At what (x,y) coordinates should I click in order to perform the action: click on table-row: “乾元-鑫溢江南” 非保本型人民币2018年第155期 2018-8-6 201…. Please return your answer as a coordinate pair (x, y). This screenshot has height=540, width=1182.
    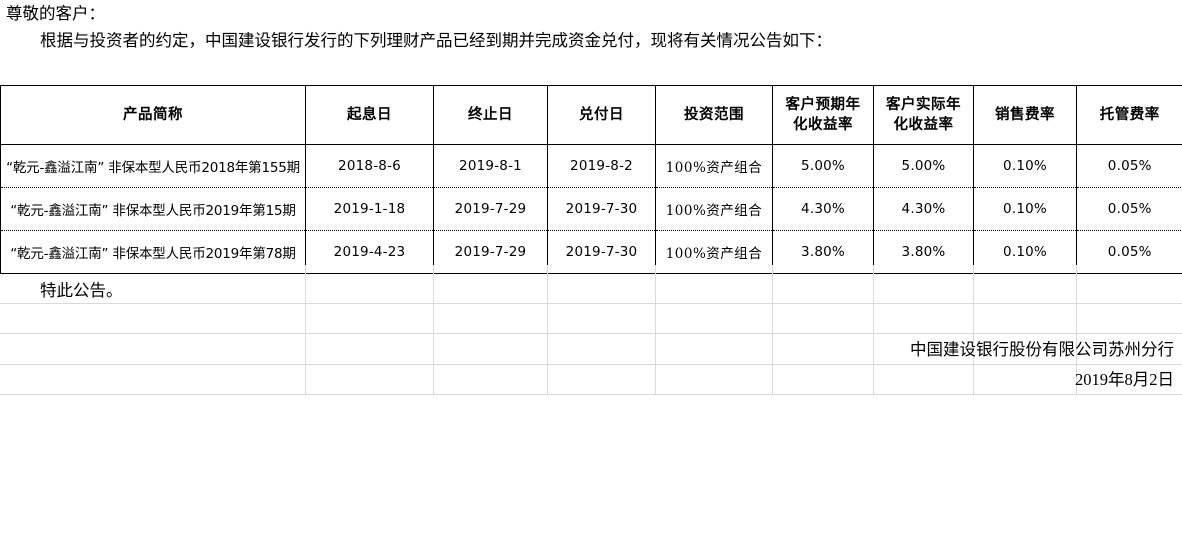
    Looking at the image, I should click on (591, 166).